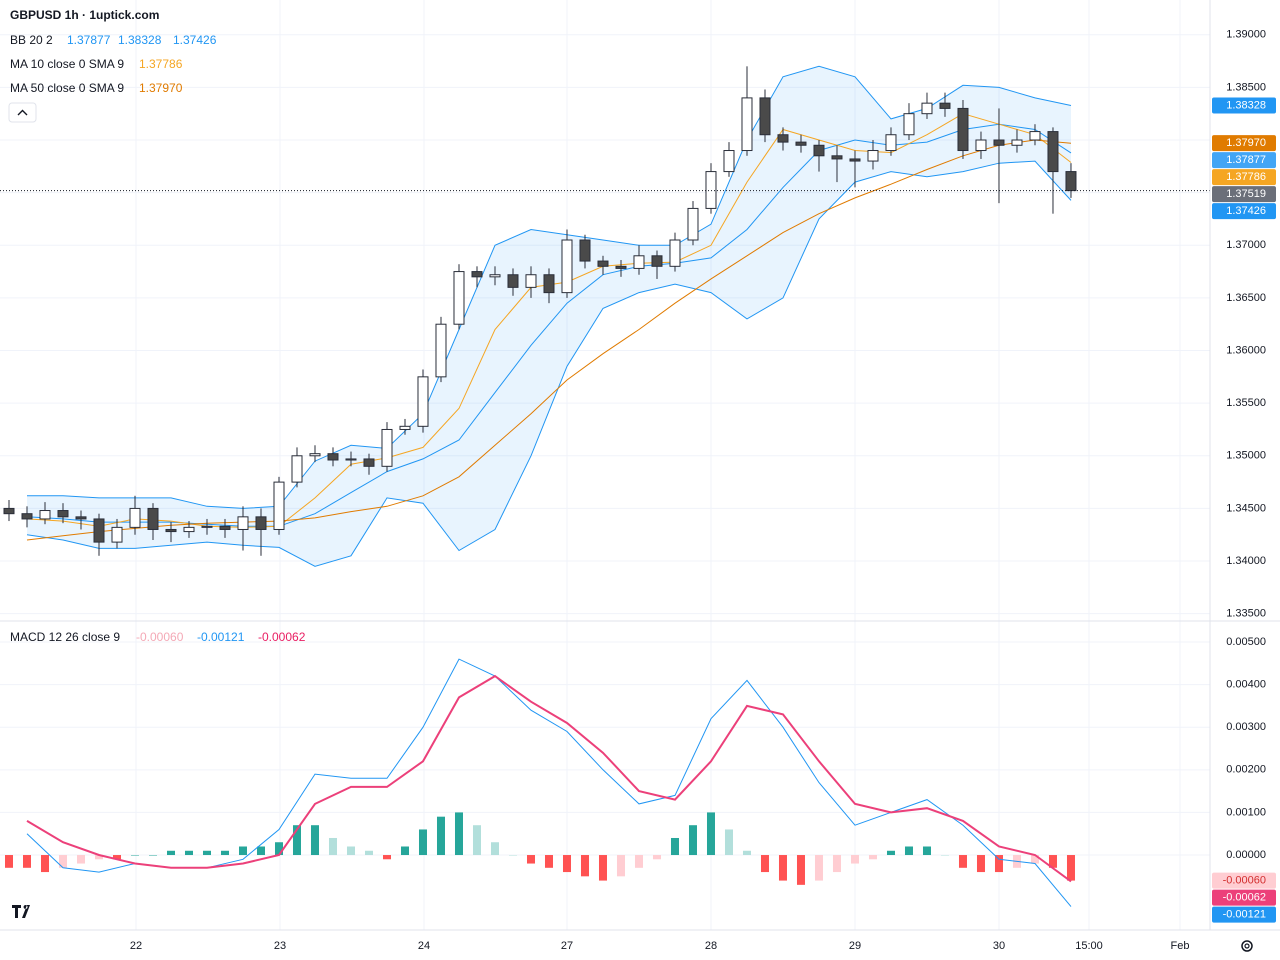 The height and width of the screenshot is (960, 1280). I want to click on price-tag-label: 1.37877, so click(1246, 160).